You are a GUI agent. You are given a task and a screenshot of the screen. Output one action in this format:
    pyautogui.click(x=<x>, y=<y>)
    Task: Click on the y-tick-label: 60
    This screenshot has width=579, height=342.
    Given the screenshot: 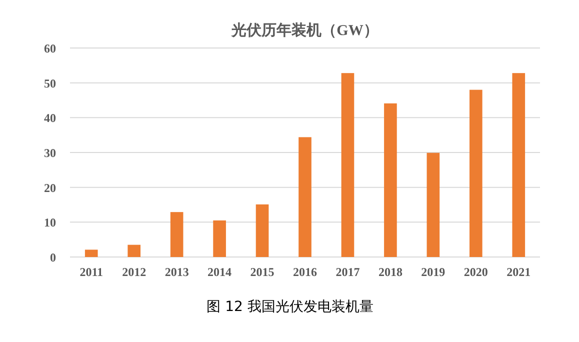 What is the action you would take?
    pyautogui.click(x=50, y=49)
    